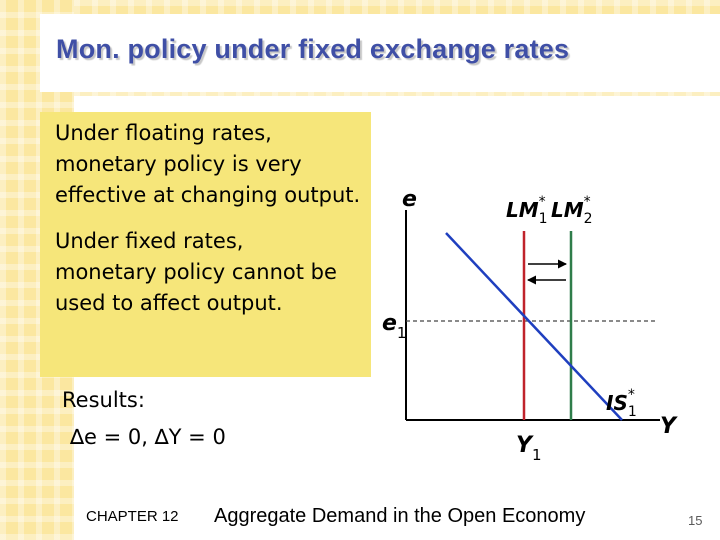  I want to click on x-axis-label: Y, so click(669, 426).